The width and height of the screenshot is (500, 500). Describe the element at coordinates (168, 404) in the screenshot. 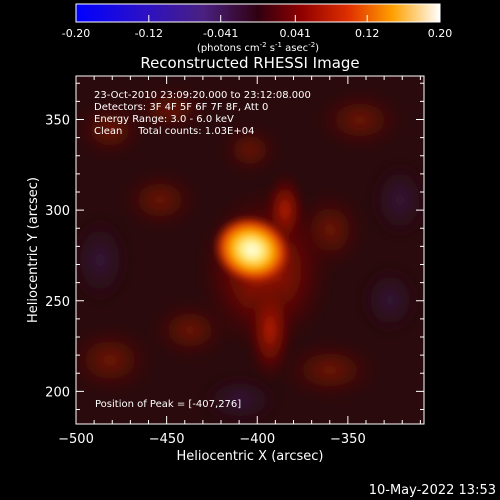

I see `peak-position-label: Position of Peak = [-407,276]` at that location.